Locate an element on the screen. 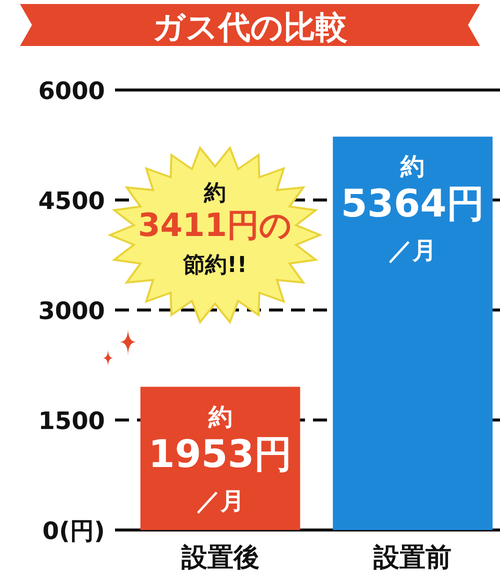 The height and width of the screenshot is (587, 500). chart-title: ガス代の比較 is located at coordinates (250, 27).